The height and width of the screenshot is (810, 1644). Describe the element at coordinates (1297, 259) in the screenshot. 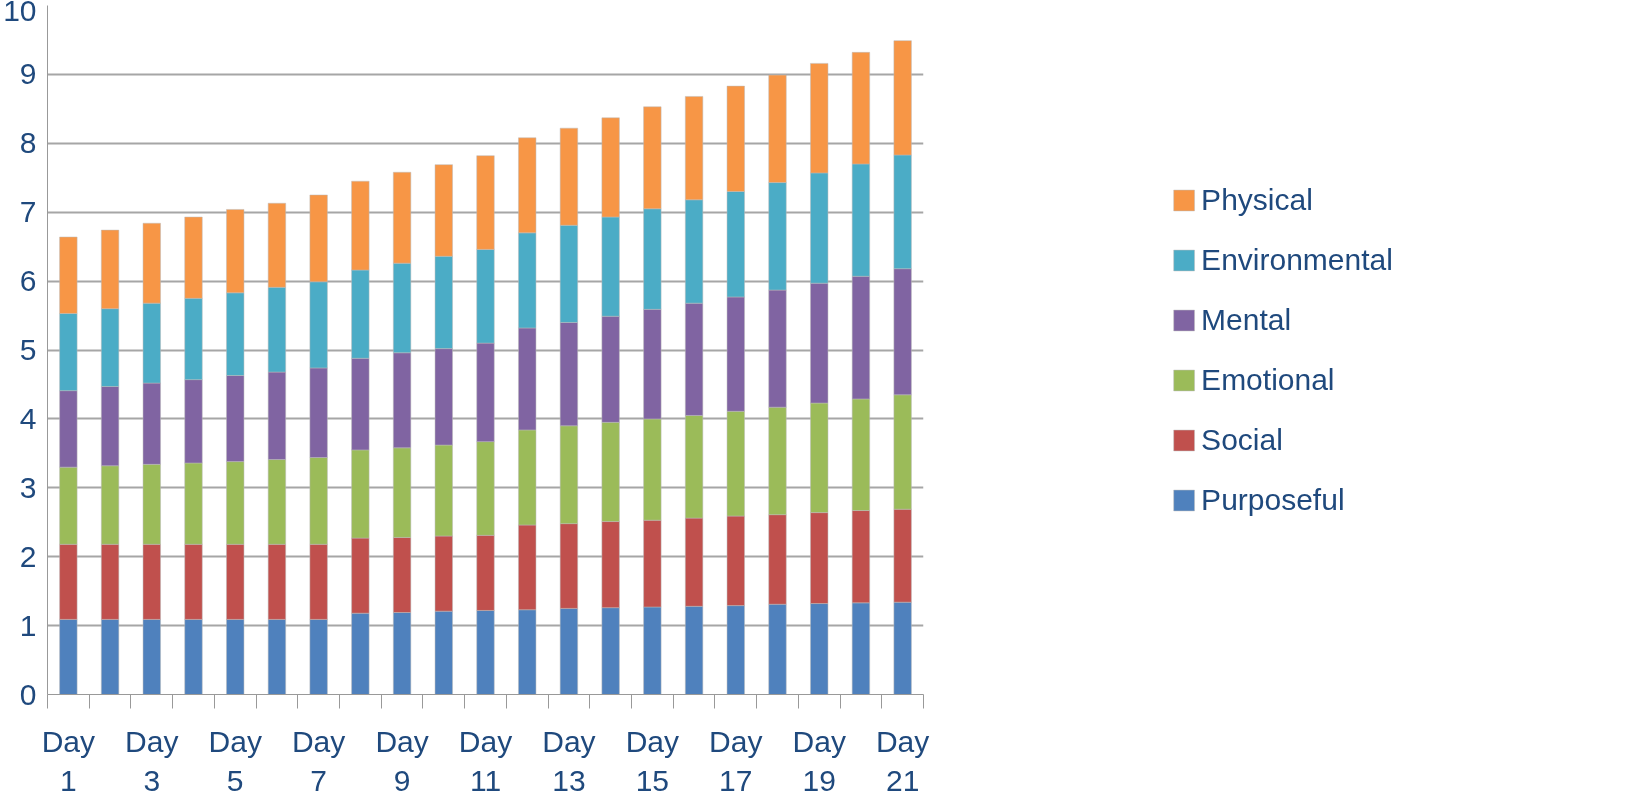

I see `legend-label: Environmental` at that location.